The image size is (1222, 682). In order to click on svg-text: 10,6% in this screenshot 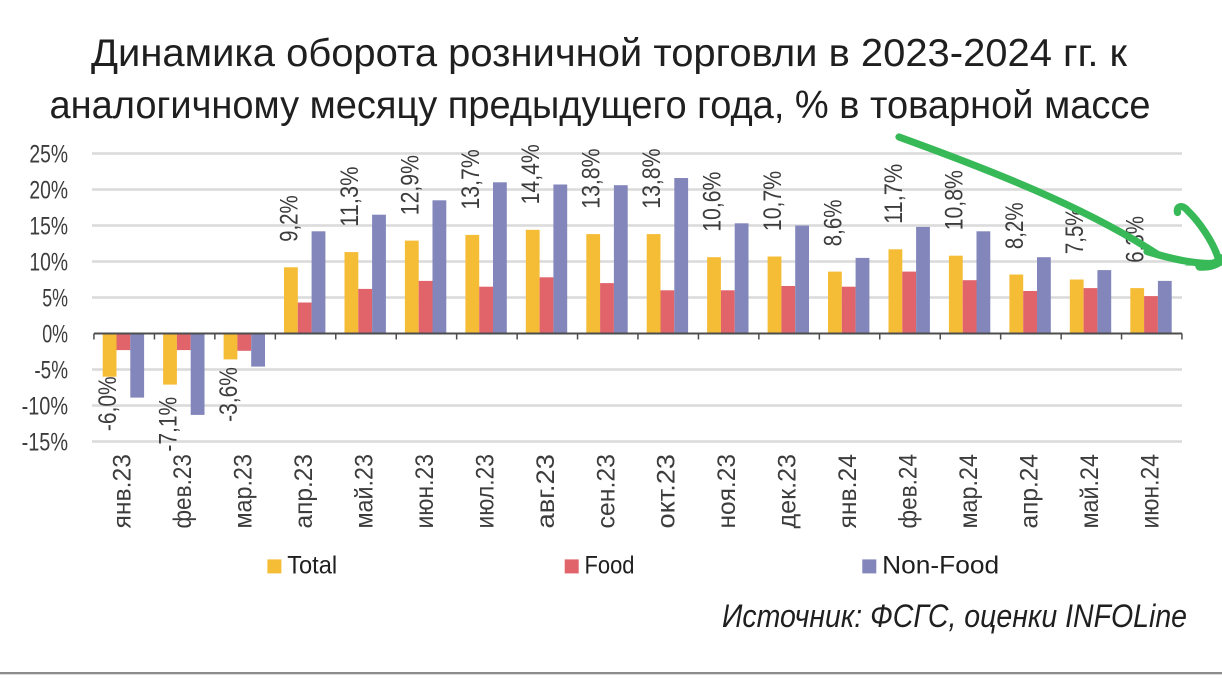, I will do `click(713, 202)`.